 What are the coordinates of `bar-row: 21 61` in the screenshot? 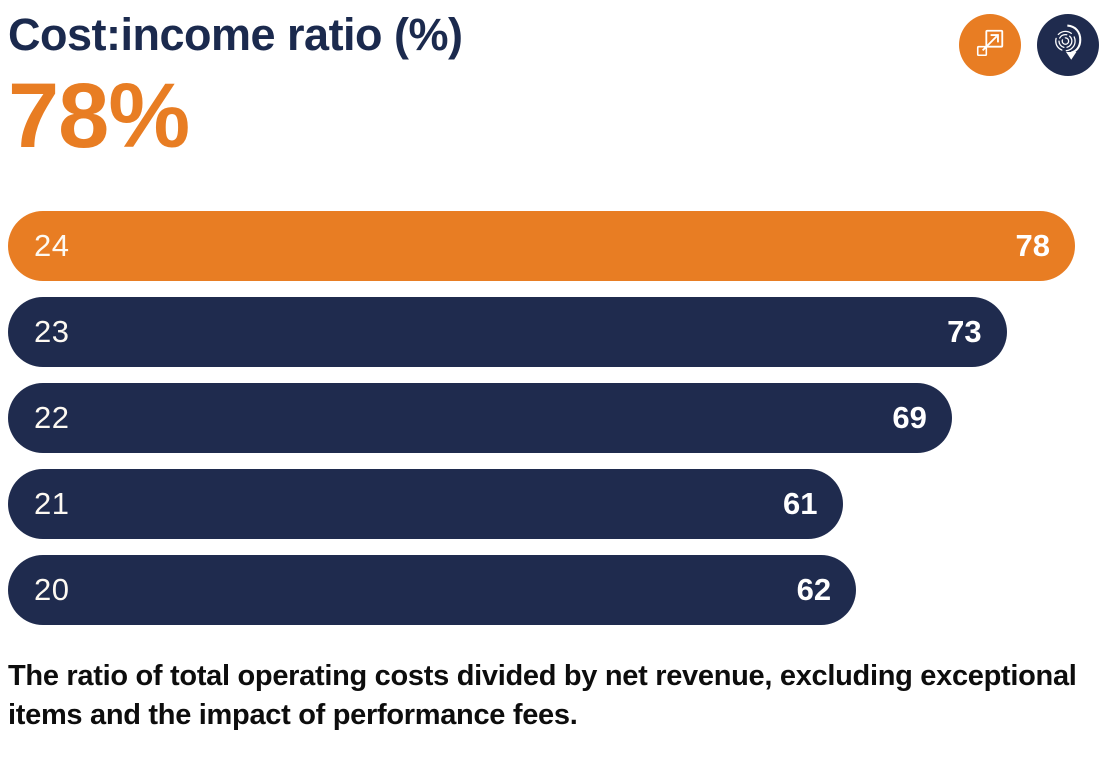 It's located at (541, 504).